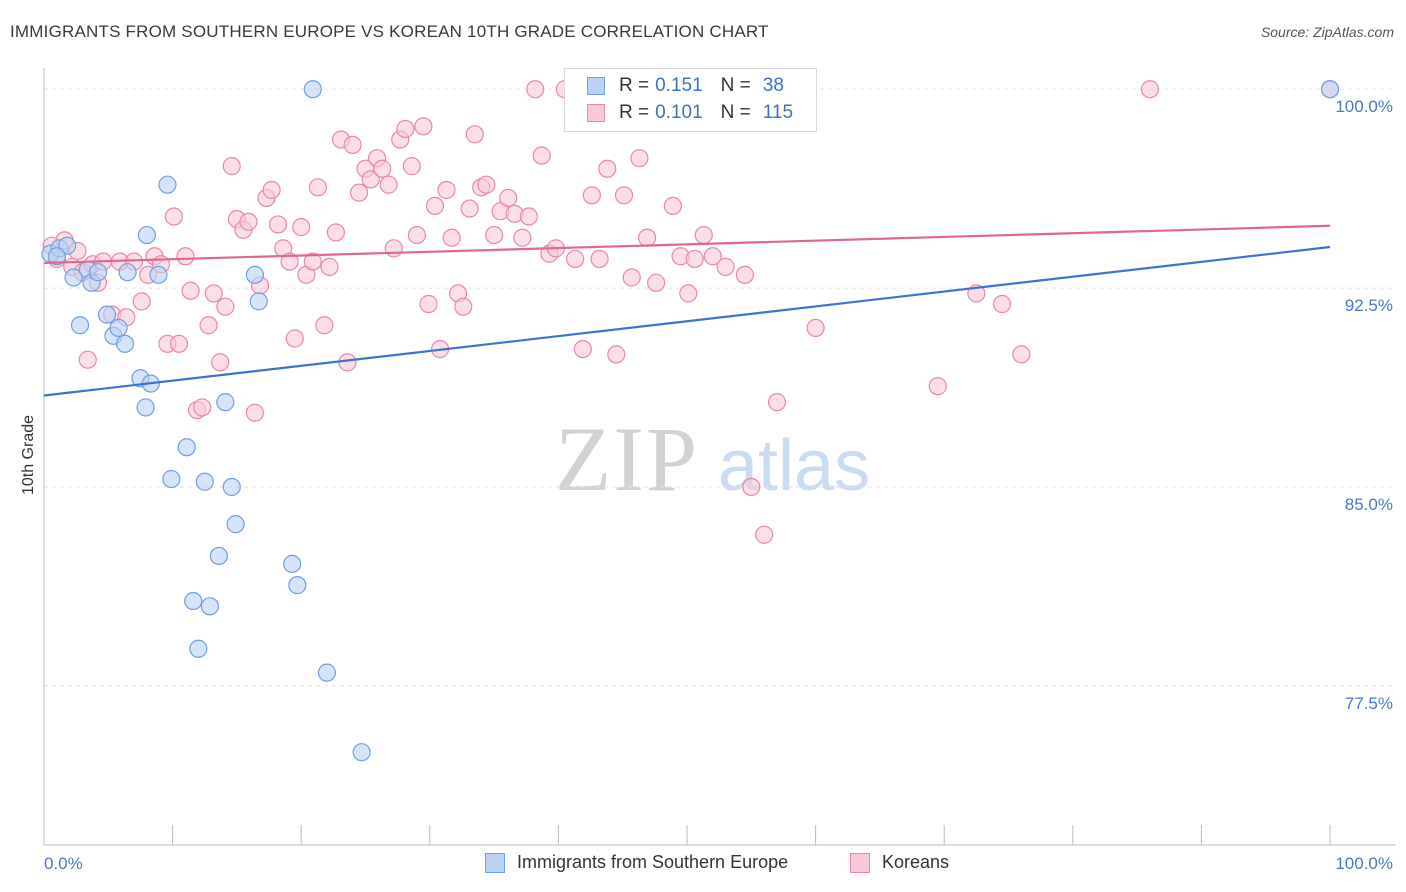 This screenshot has width=1406, height=892. Describe the element at coordinates (778, 112) in the screenshot. I see `legend-n-value: 115` at that location.